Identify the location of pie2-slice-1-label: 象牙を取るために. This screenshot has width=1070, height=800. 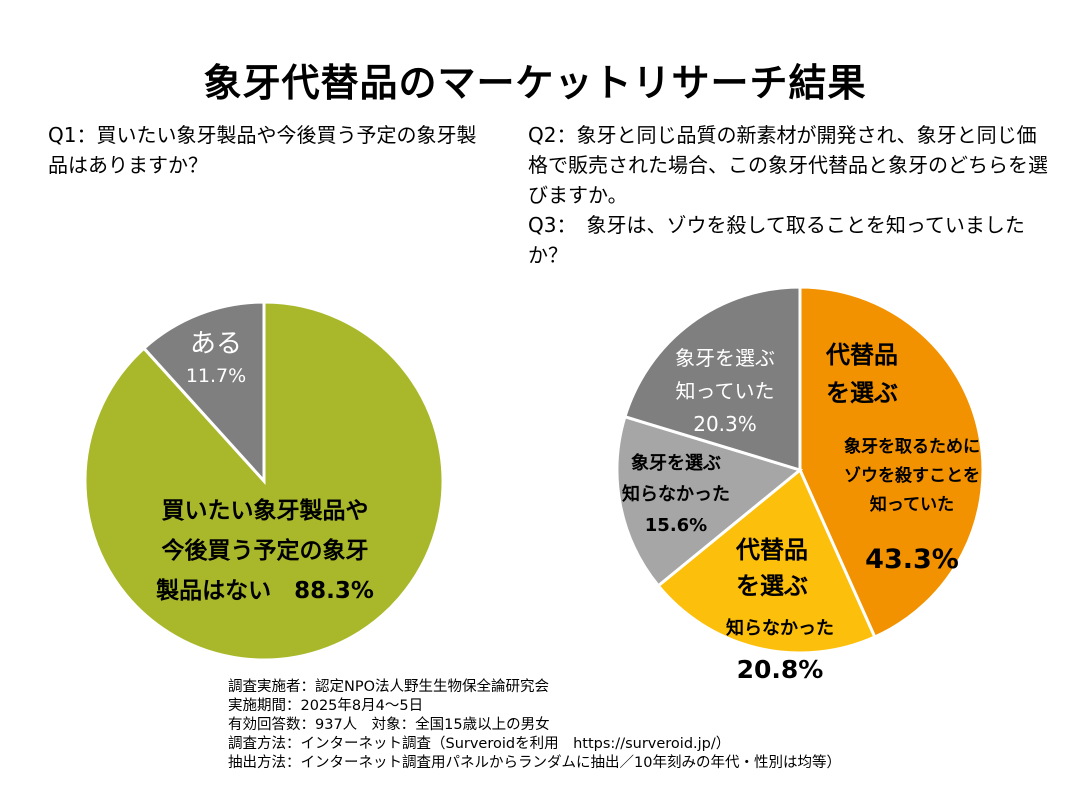
(912, 446).